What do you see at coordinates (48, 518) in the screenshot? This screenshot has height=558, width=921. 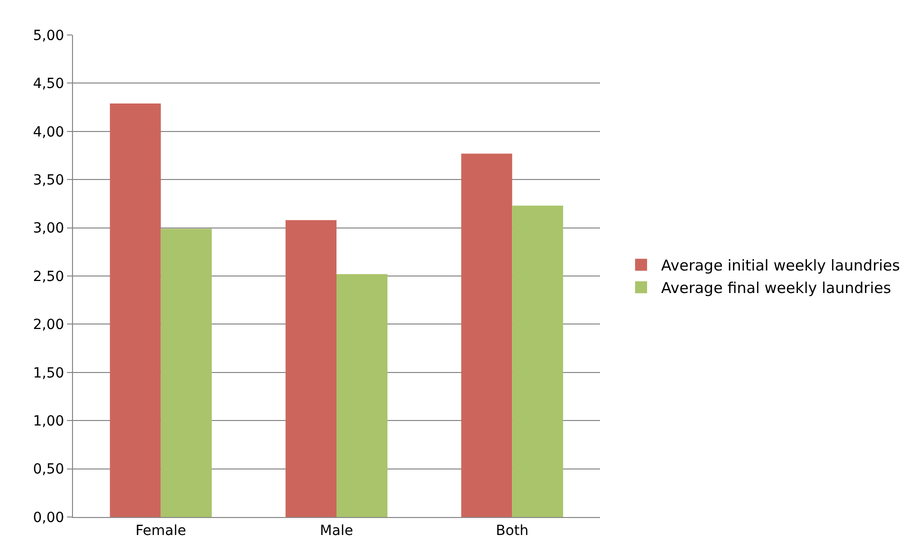 I see `y-tick-label: 0,00` at bounding box center [48, 518].